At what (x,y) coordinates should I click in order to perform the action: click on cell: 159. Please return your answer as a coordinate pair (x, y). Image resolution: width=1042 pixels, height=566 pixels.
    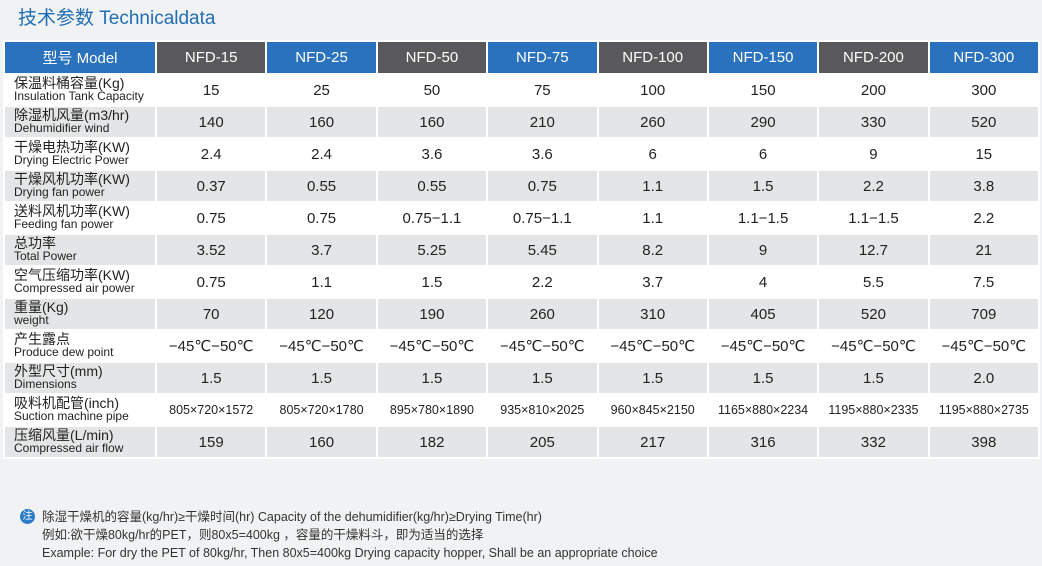
    Looking at the image, I should click on (211, 442).